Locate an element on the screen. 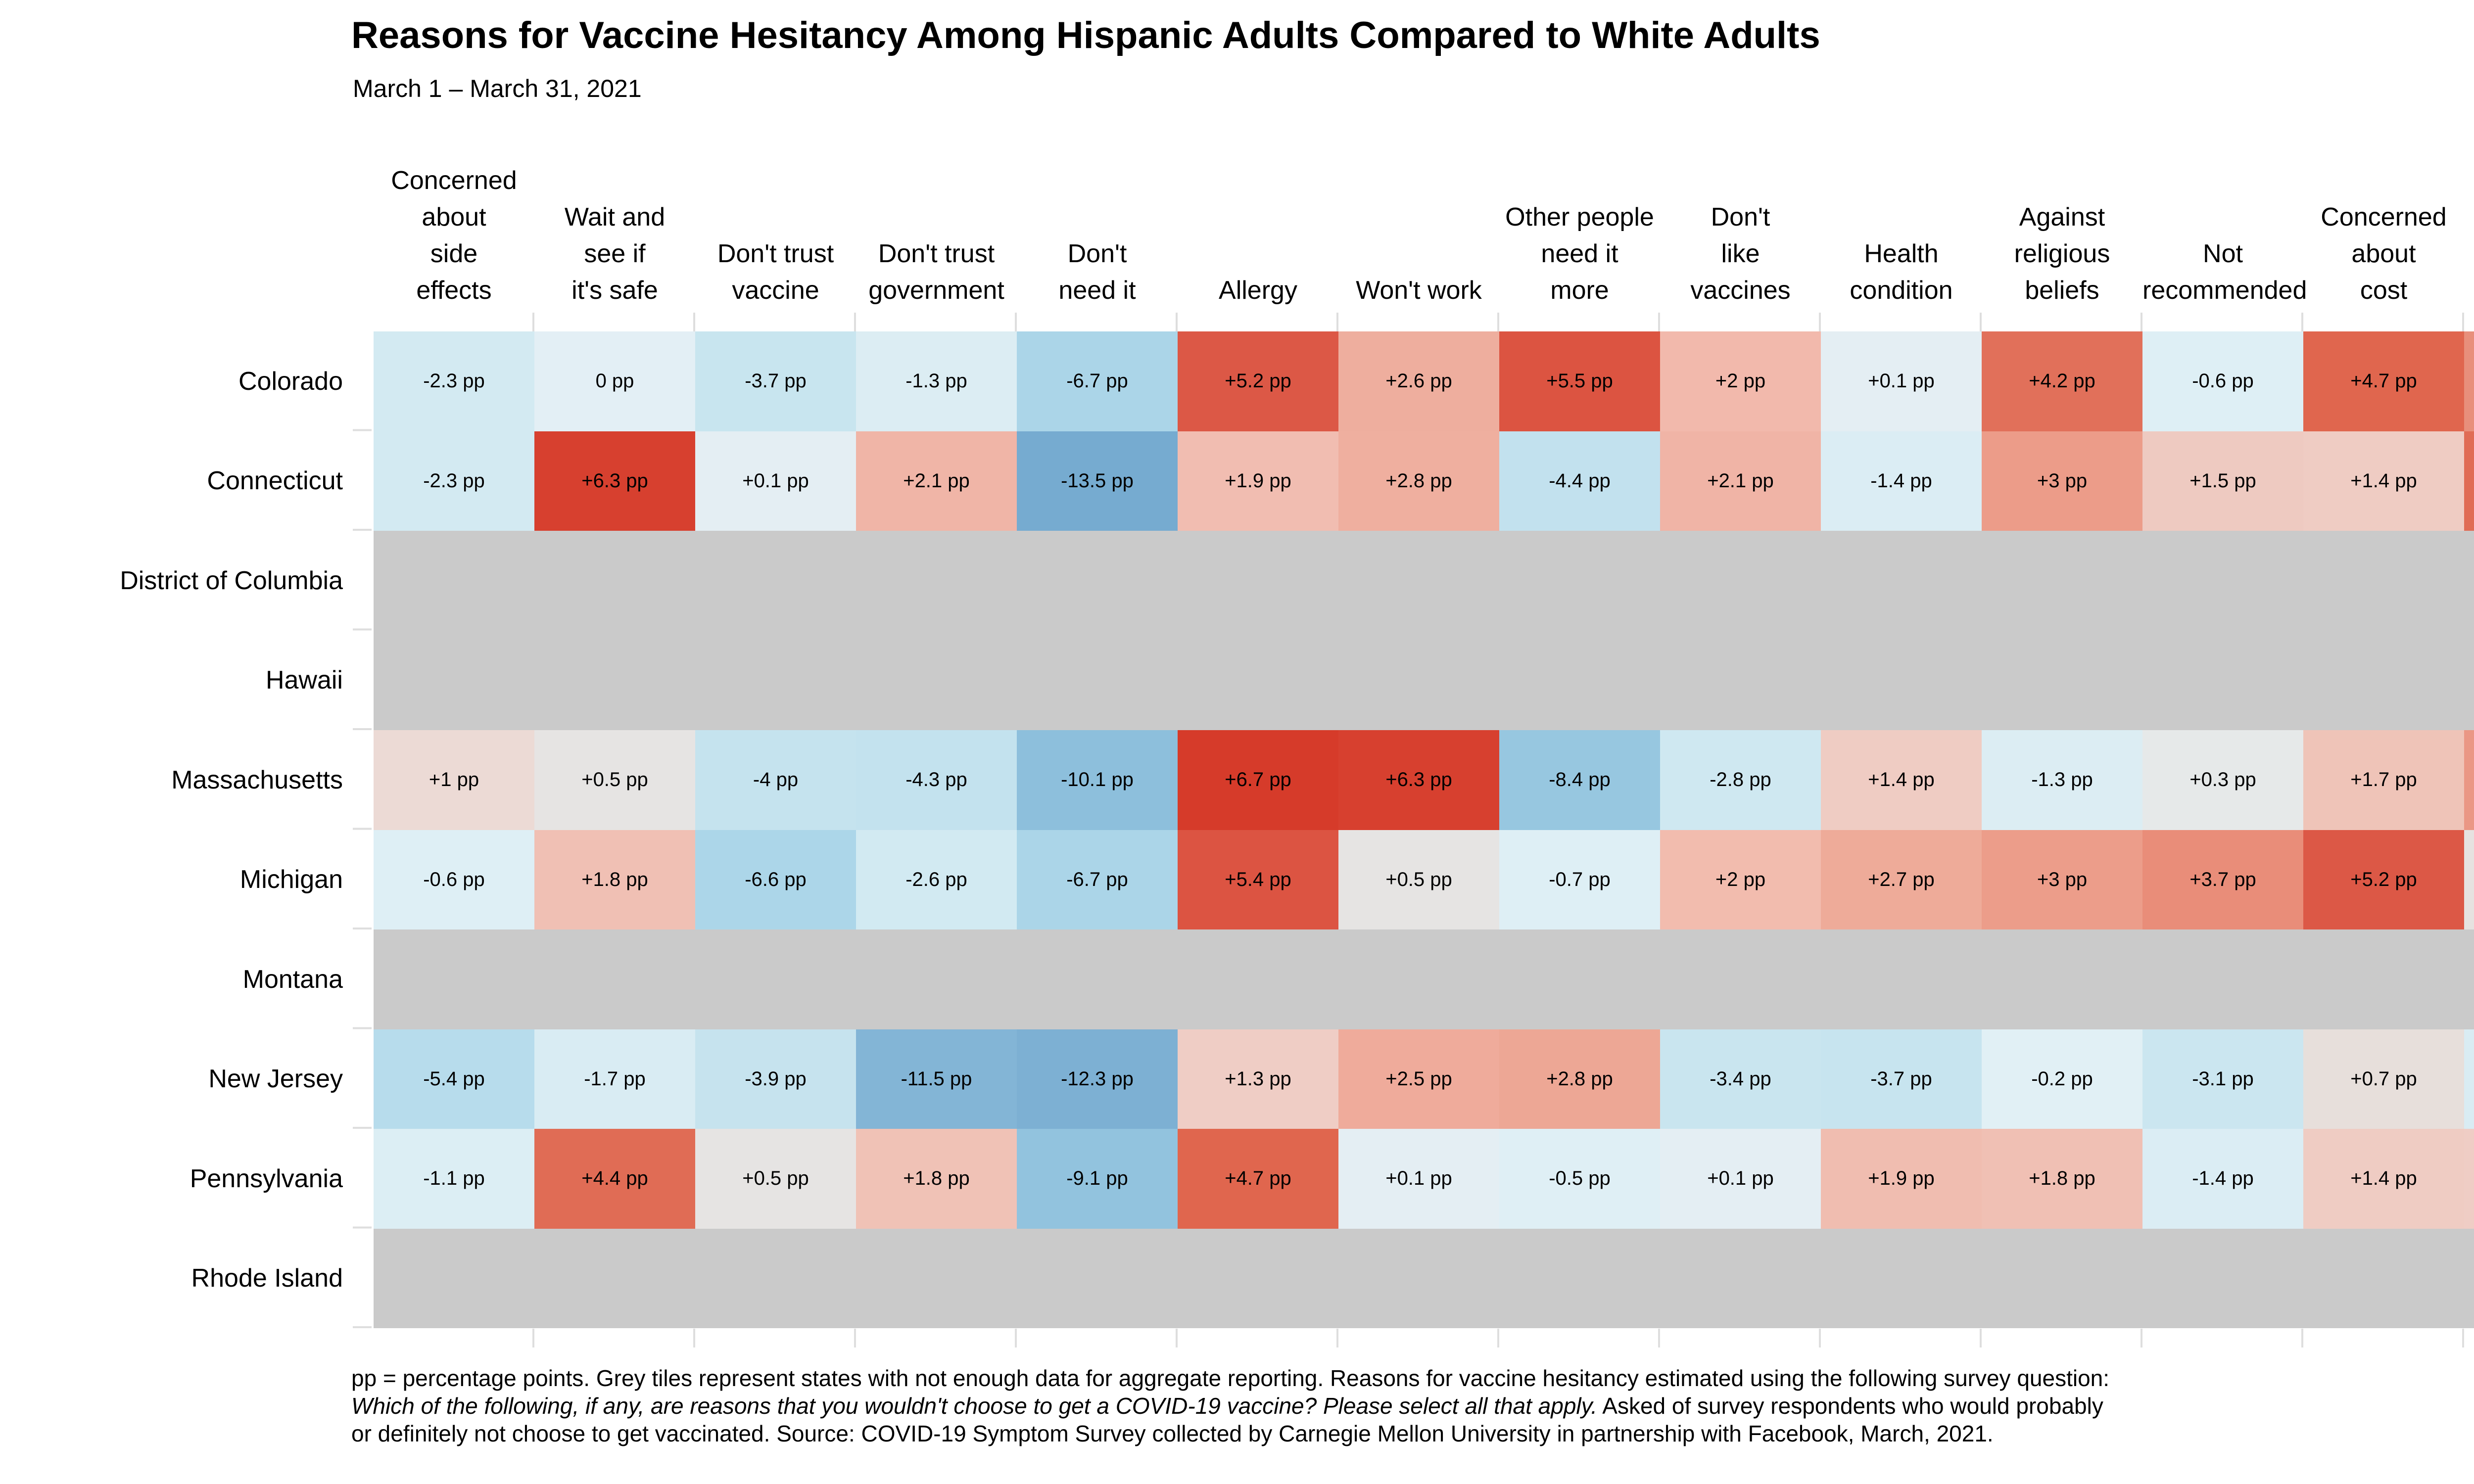  heatmap-cell: +3.1 pp is located at coordinates (2469, 780).